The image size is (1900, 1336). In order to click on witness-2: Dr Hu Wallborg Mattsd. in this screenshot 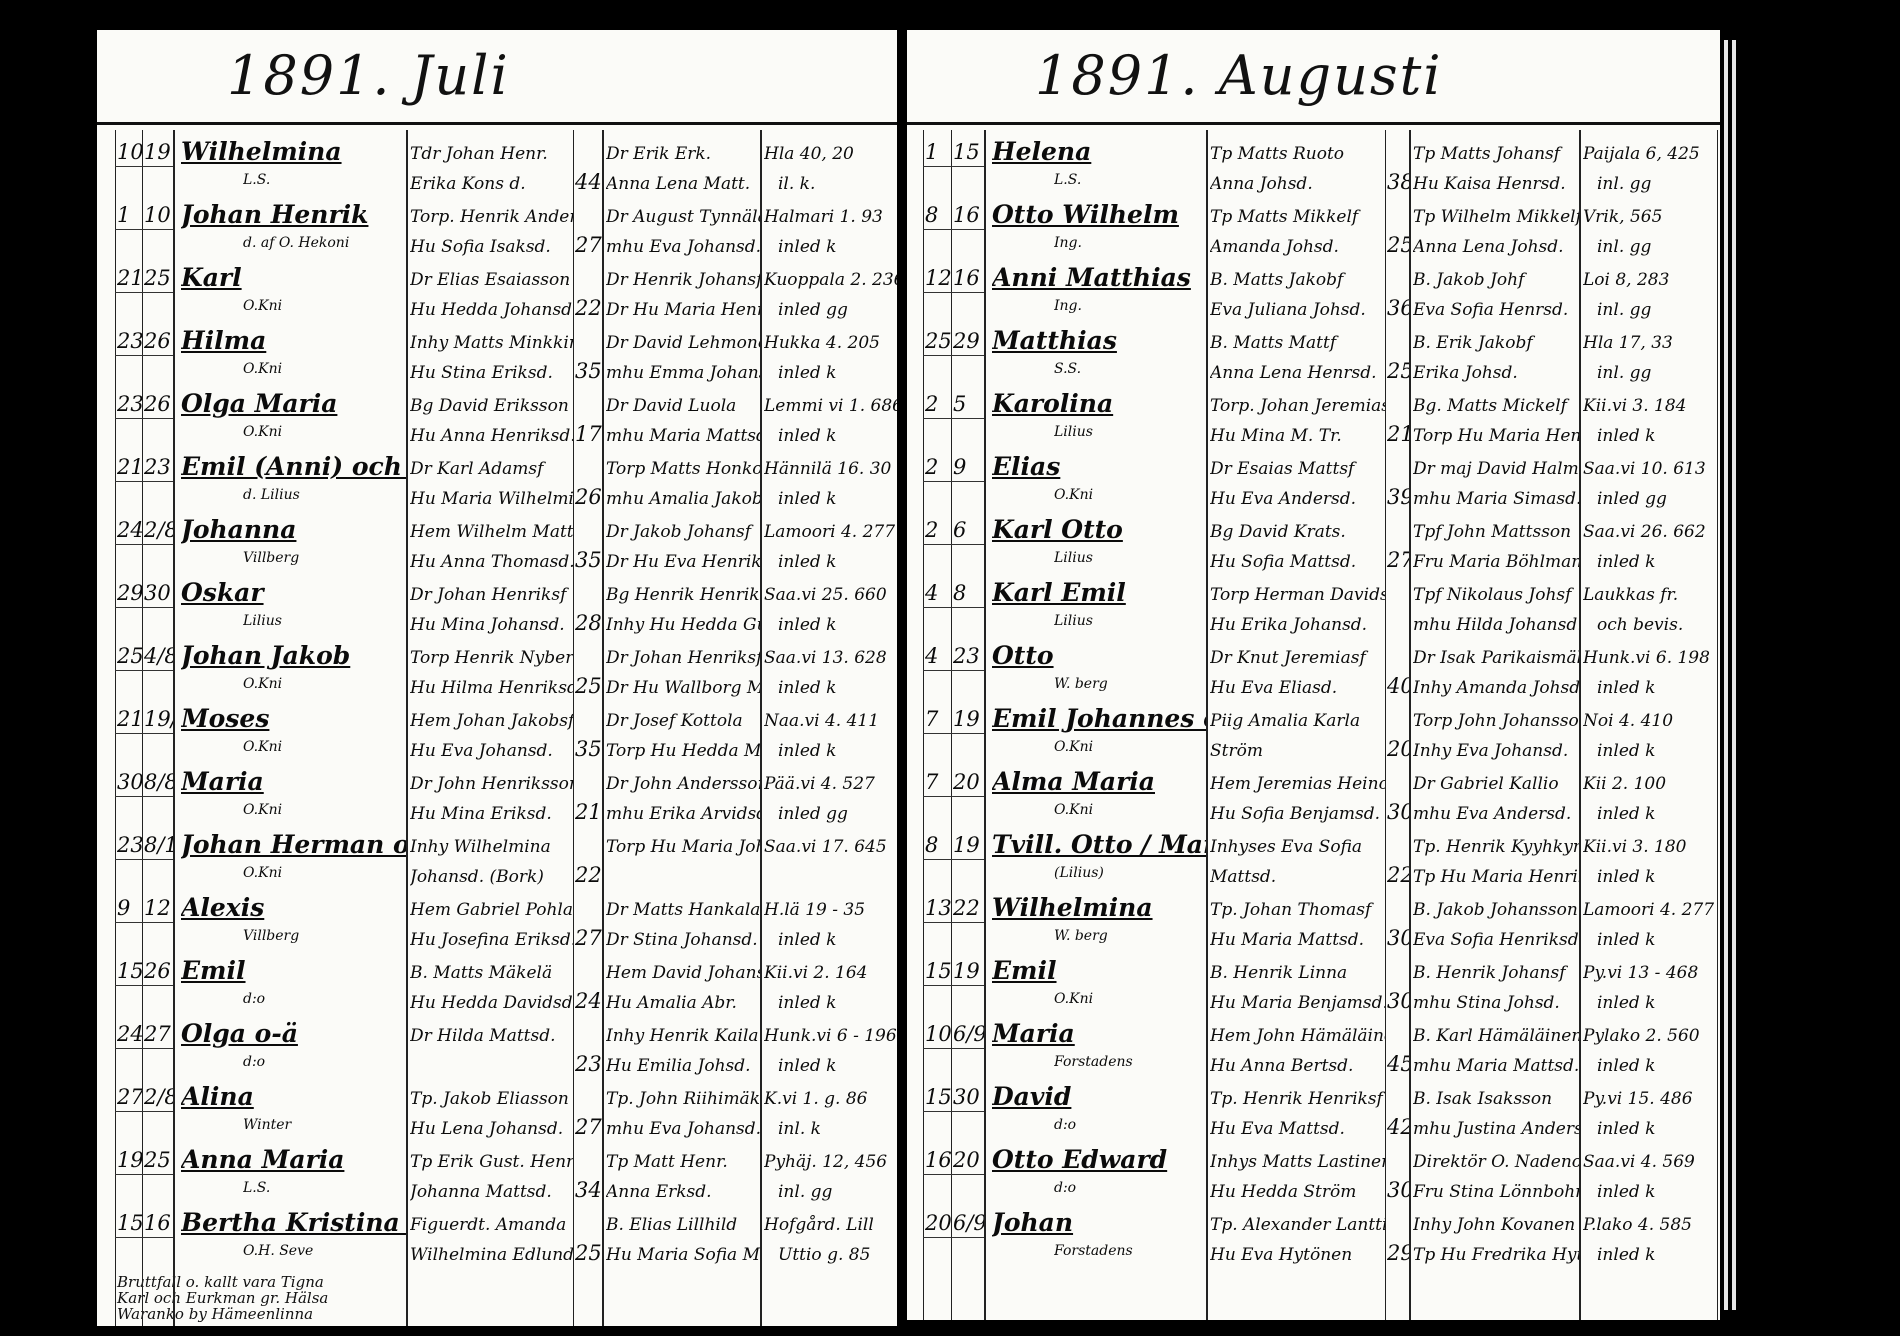, I will do `click(683, 688)`.